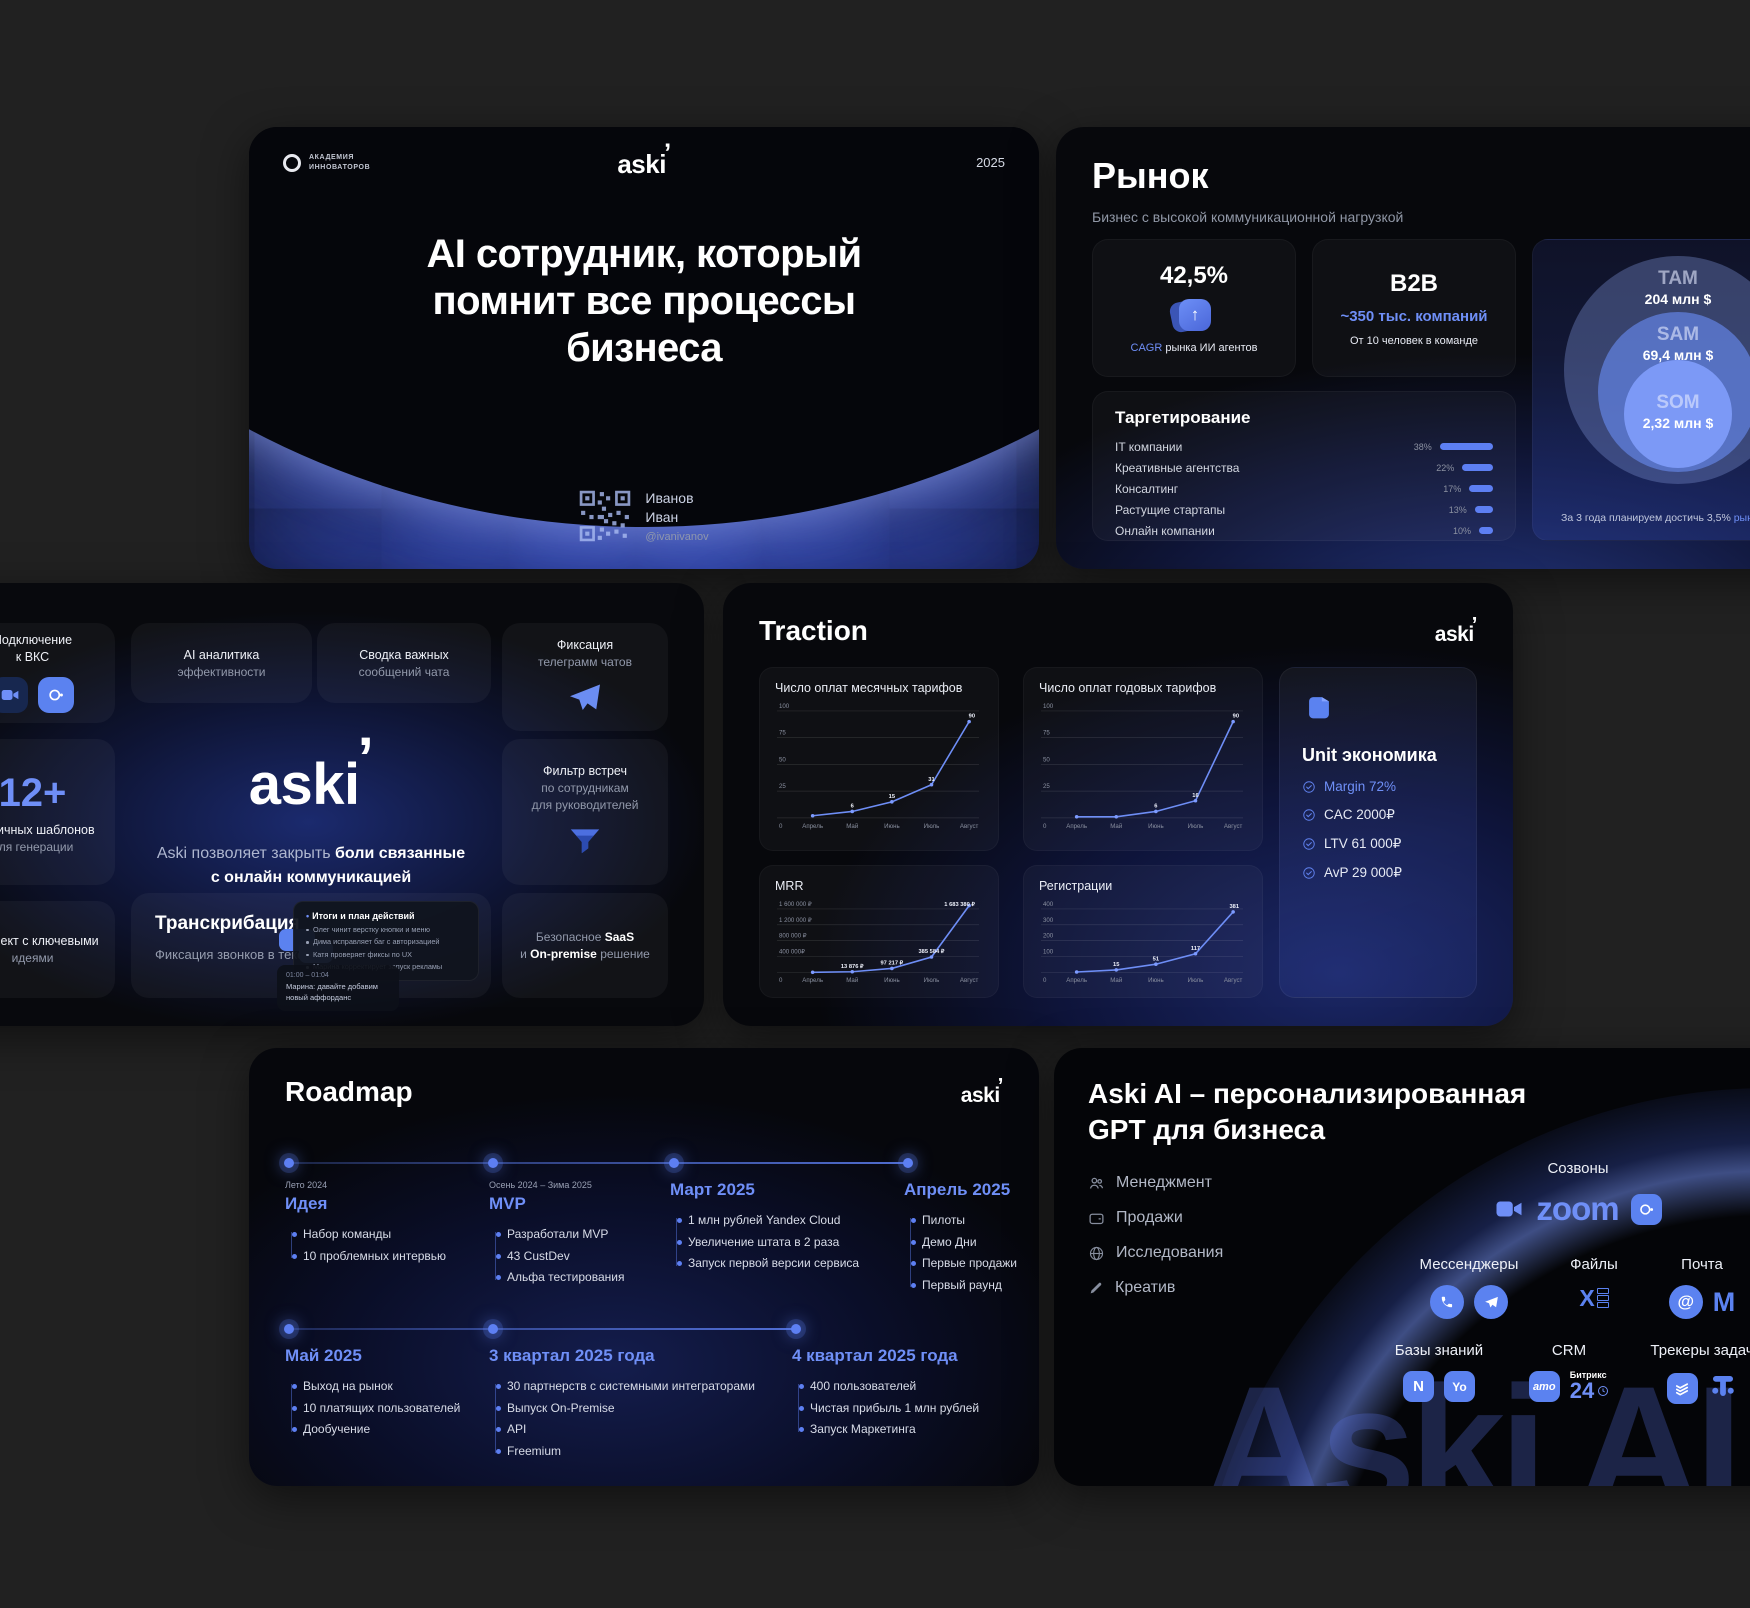 This screenshot has height=1608, width=1750. I want to click on svg-text: 1 683 380 ₽, so click(959, 904).